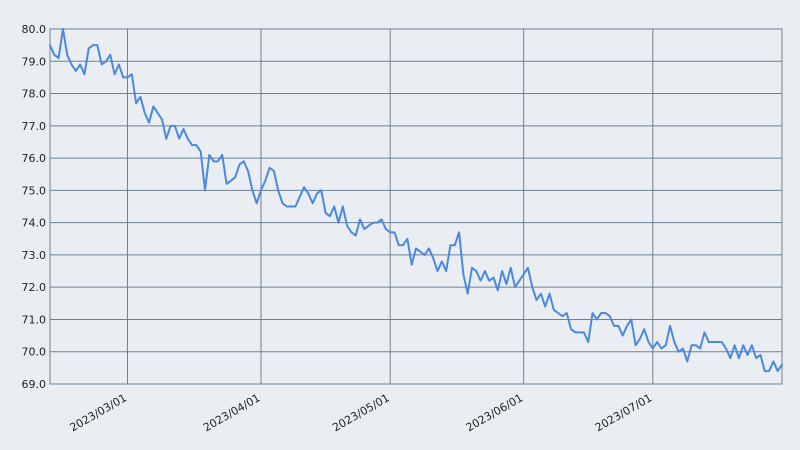 This screenshot has height=450, width=800. I want to click on y-tick-label: 80.0, so click(34, 29).